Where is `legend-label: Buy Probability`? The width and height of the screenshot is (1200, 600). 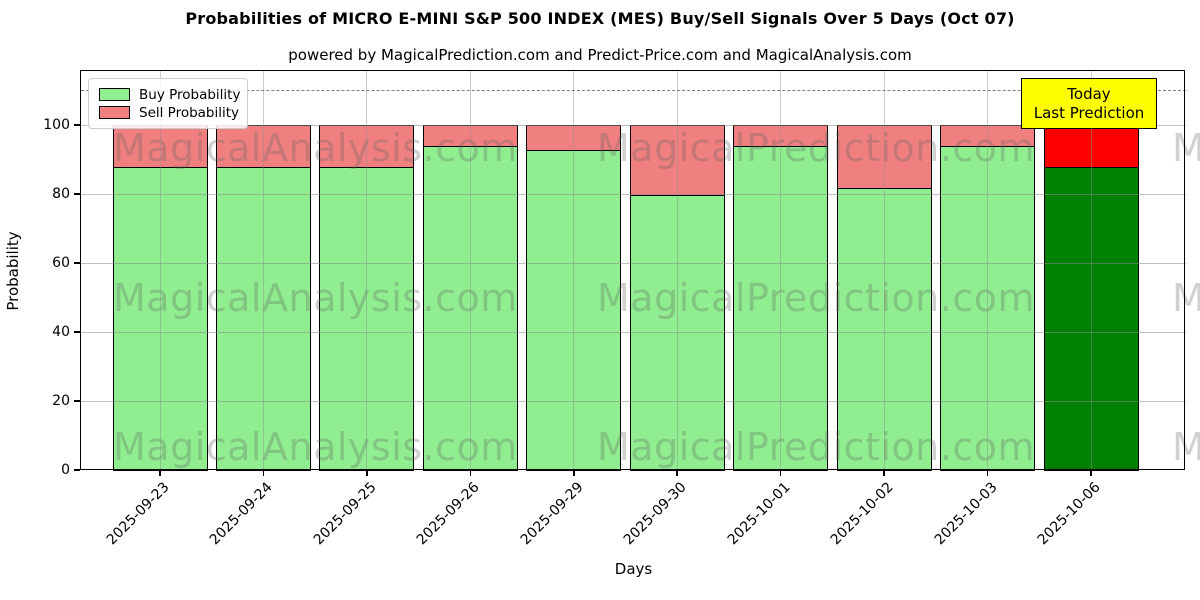 legend-label: Buy Probability is located at coordinates (190, 94).